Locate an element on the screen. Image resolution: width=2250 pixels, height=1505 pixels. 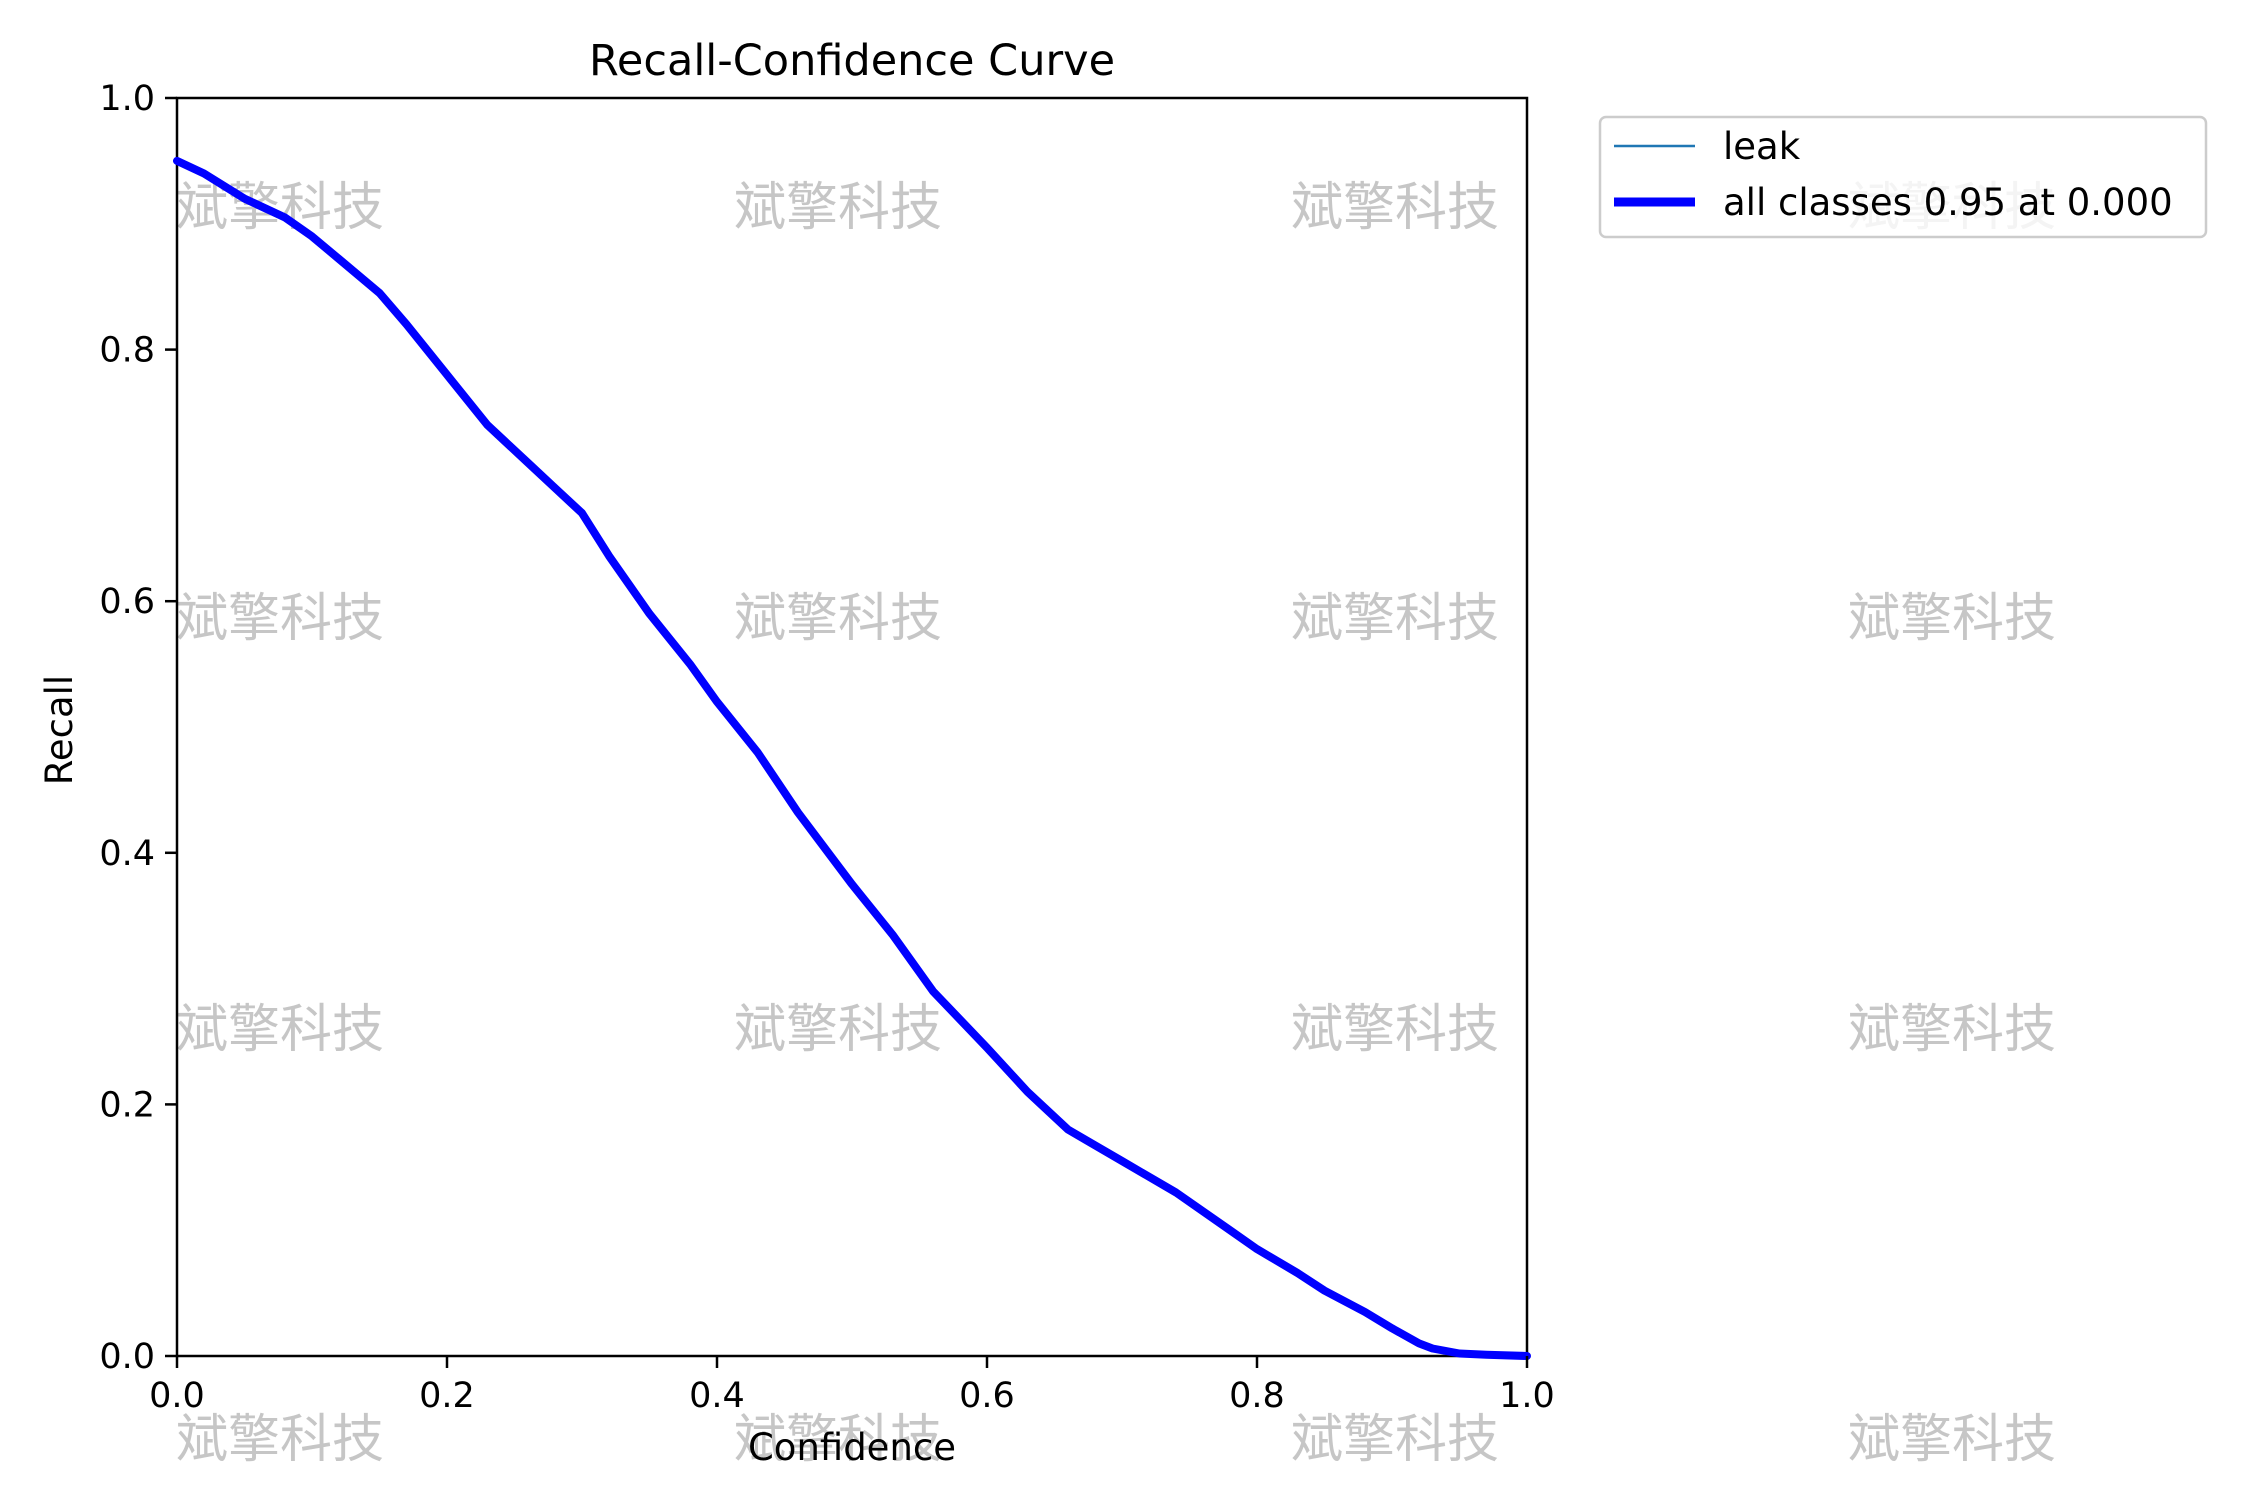
watermark-14: 斌擎科技 is located at coordinates (1395, 1440).